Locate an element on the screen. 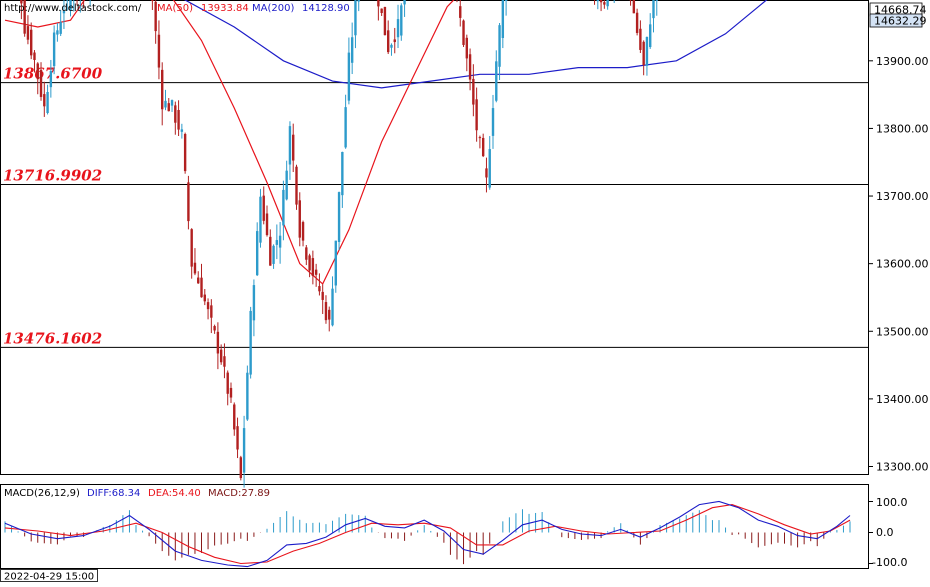 Image resolution: width=930 pixels, height=587 pixels. macd-value-label: MACD:27.89 is located at coordinates (239, 493).